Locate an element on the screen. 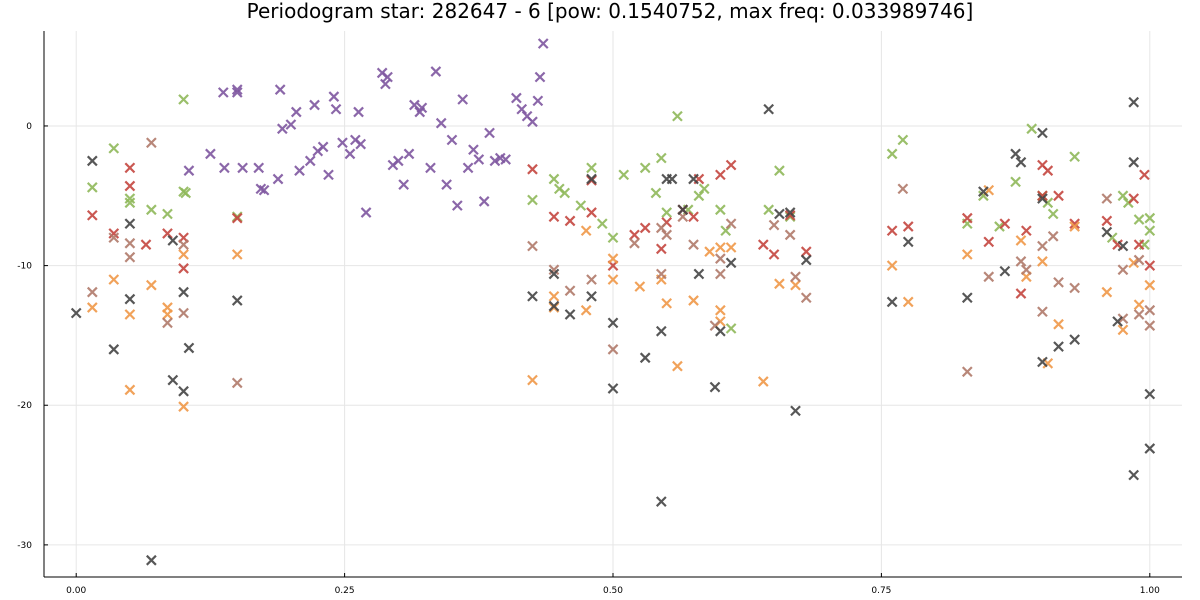 The height and width of the screenshot is (600, 1200). y-tick-label: -30 is located at coordinates (24, 546).